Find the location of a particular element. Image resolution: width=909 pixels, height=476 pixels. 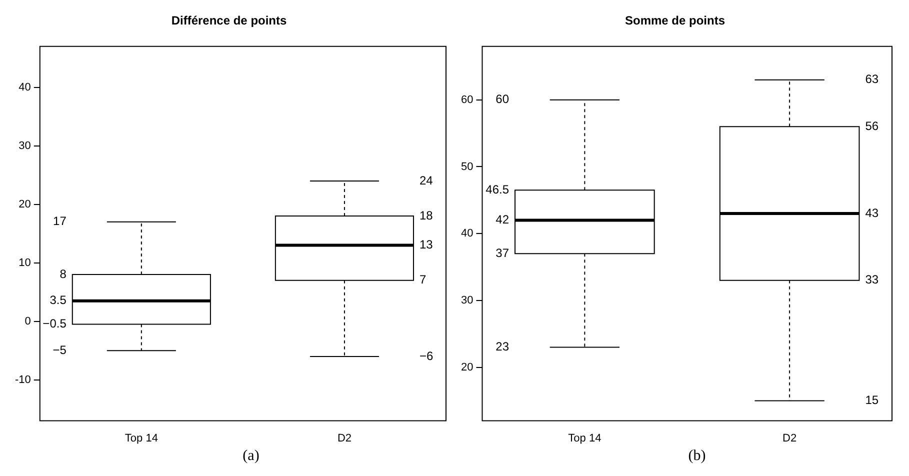

annotation: 7 is located at coordinates (423, 279).